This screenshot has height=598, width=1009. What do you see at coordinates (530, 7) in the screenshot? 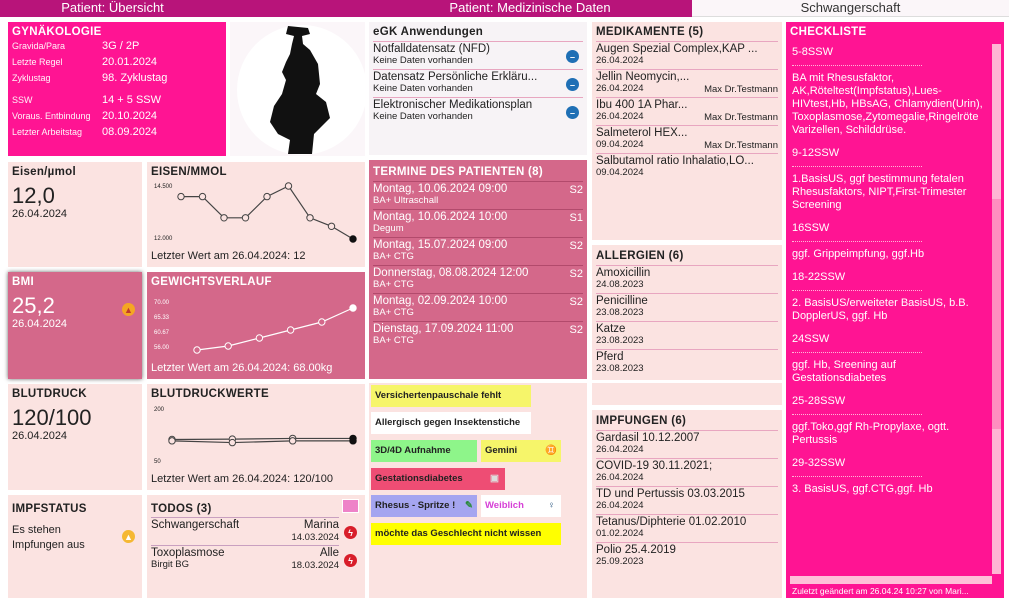
I see `tab-medizinische-daten: Patient: Medizinische Daten` at bounding box center [530, 7].